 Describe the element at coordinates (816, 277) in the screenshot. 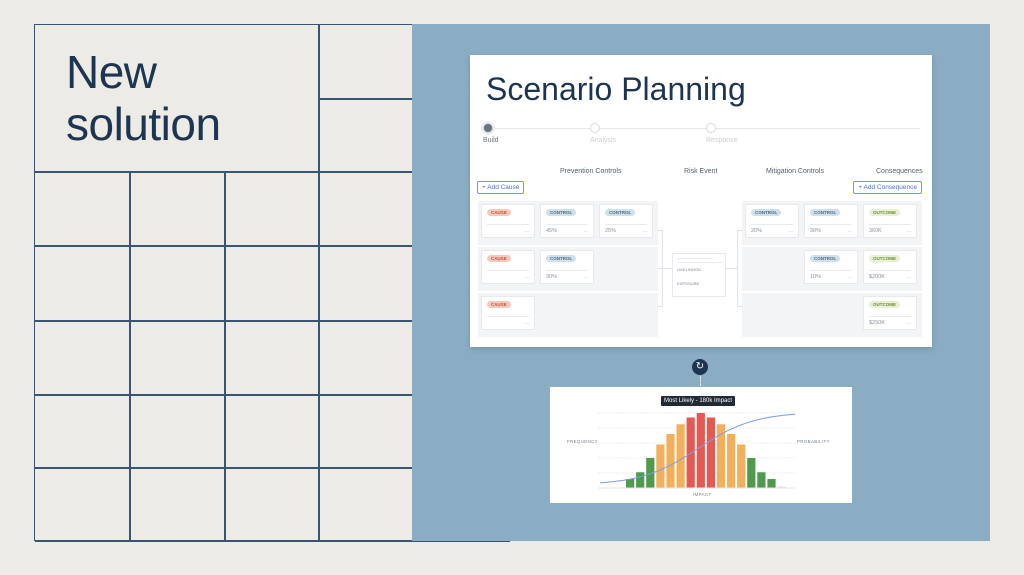

I see `control-value: 10%` at that location.